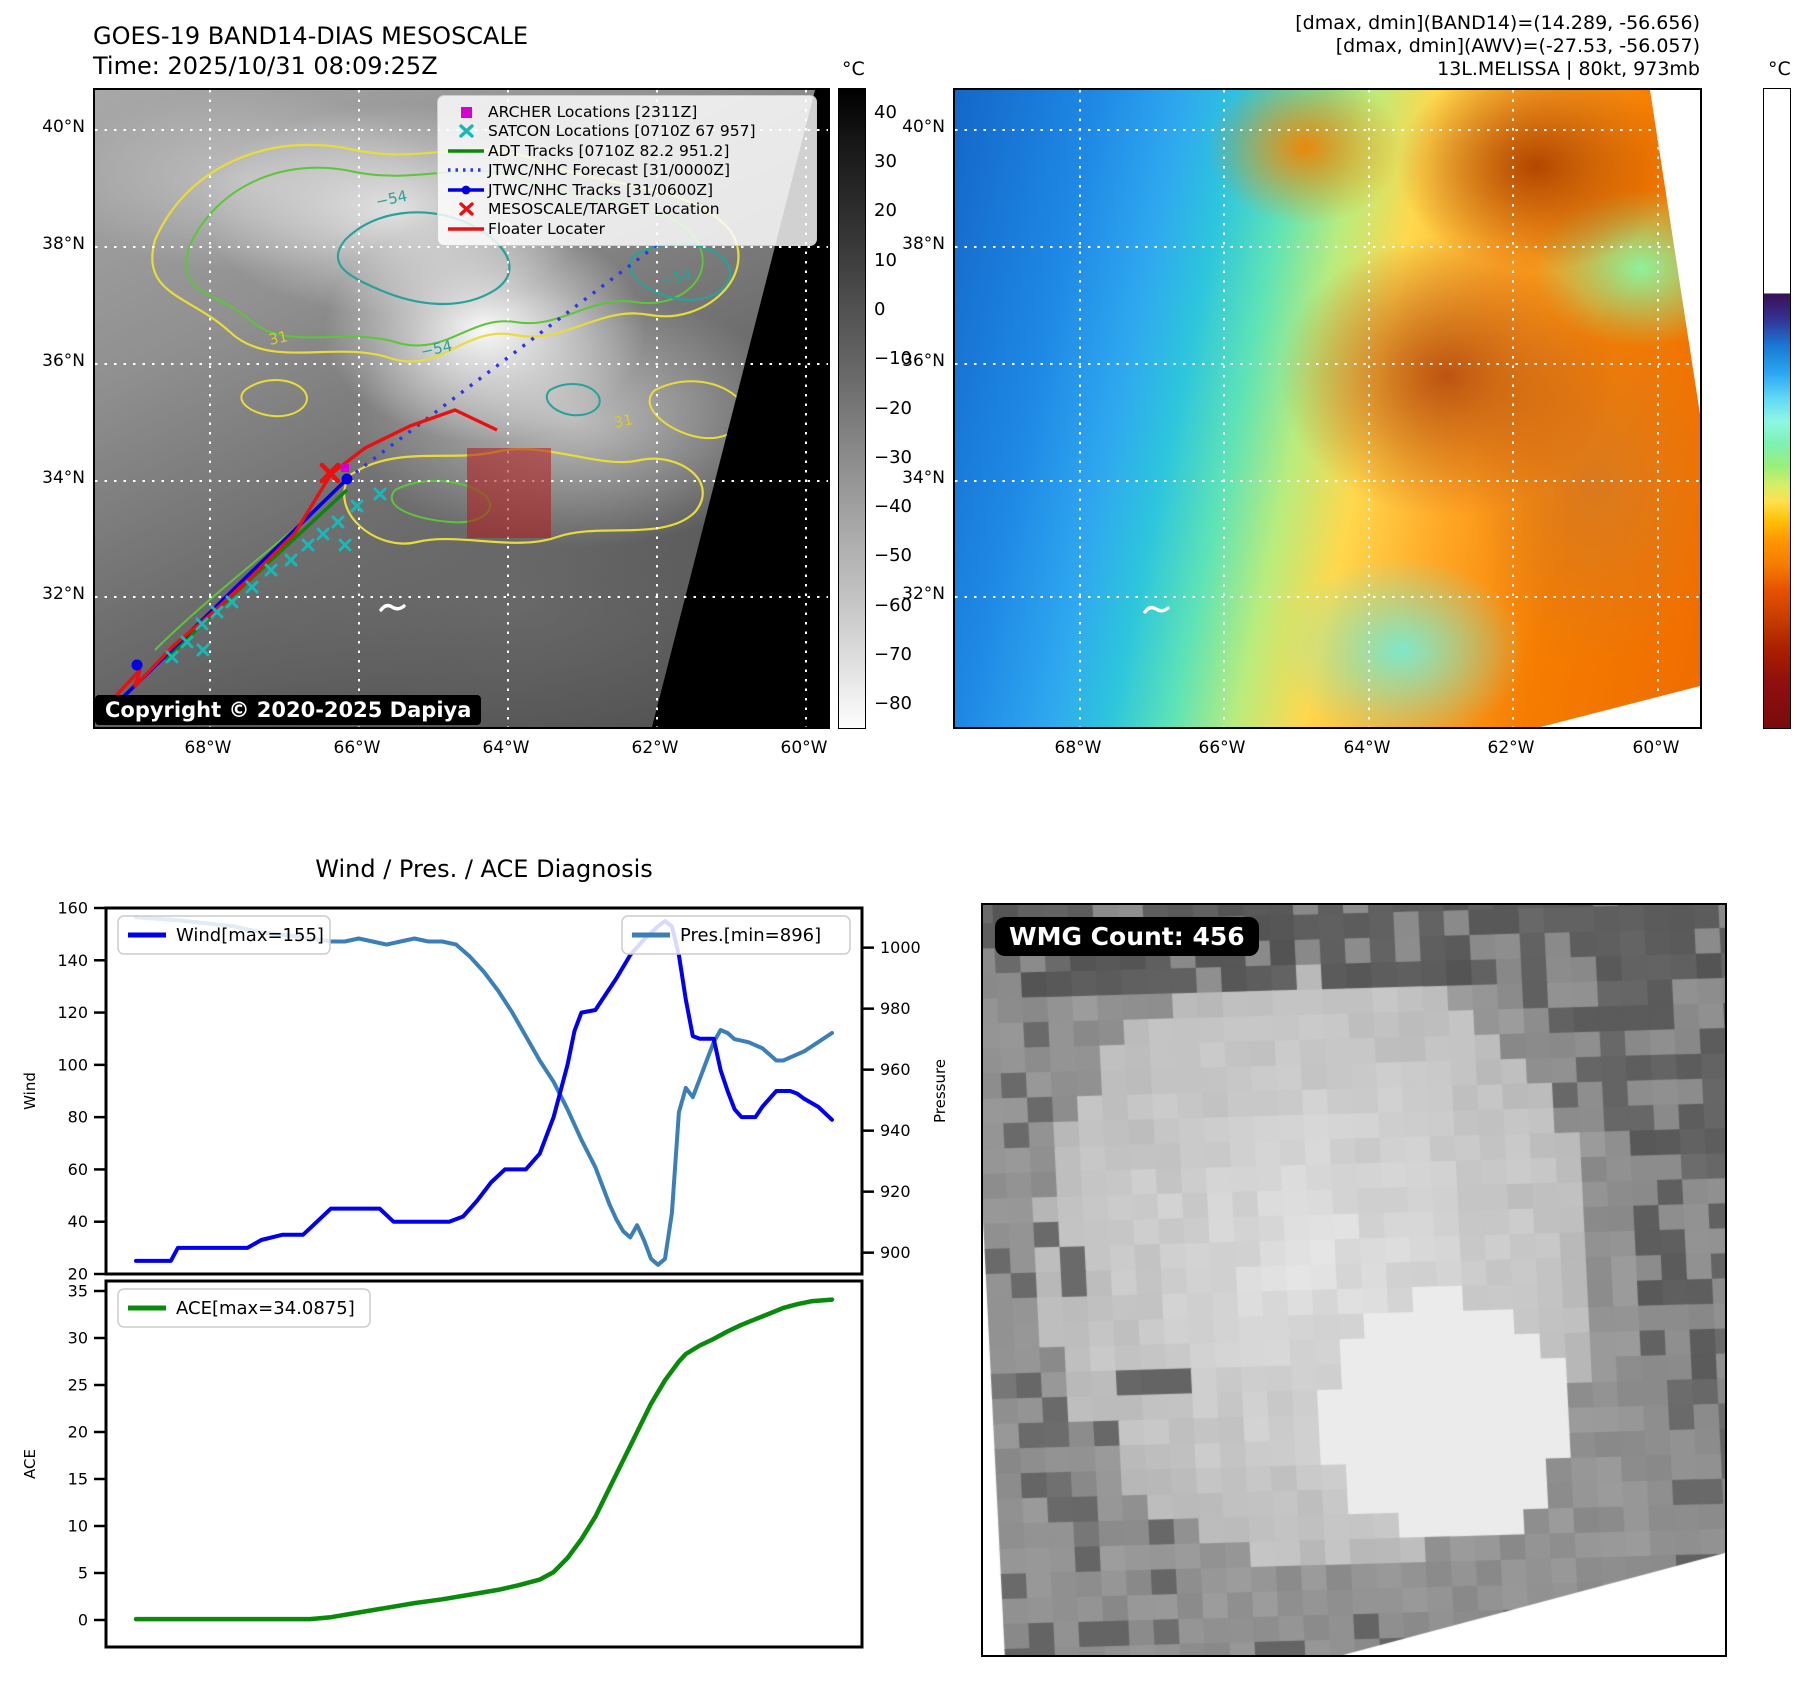  What do you see at coordinates (893, 457) in the screenshot?
I see `colorbar-tick-label: −30` at bounding box center [893, 457].